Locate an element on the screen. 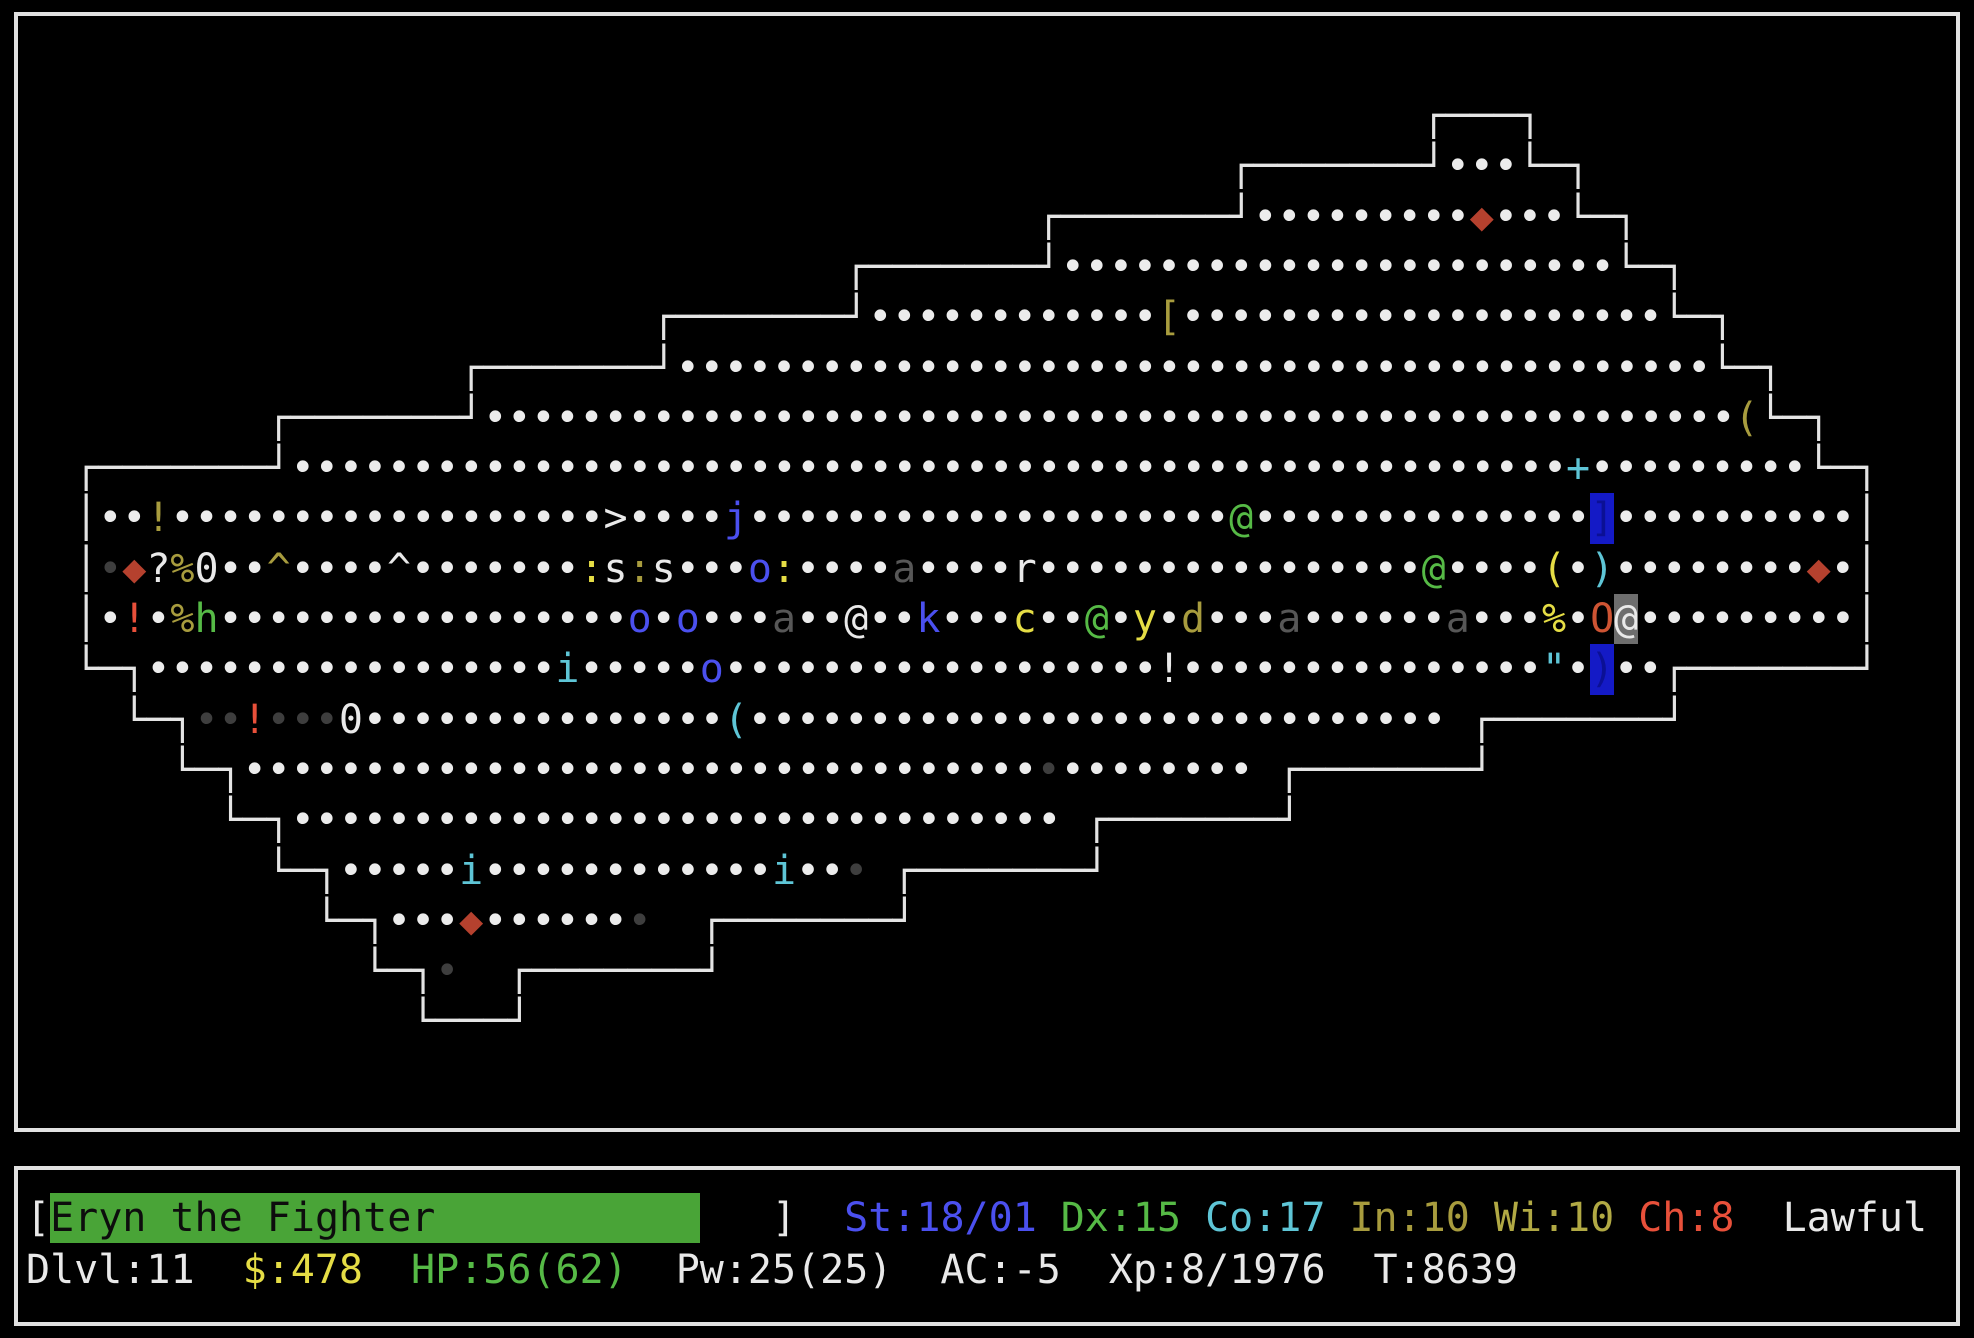 This screenshot has width=1974, height=1338. map-row: ┌───┐ is located at coordinates (986, 116).